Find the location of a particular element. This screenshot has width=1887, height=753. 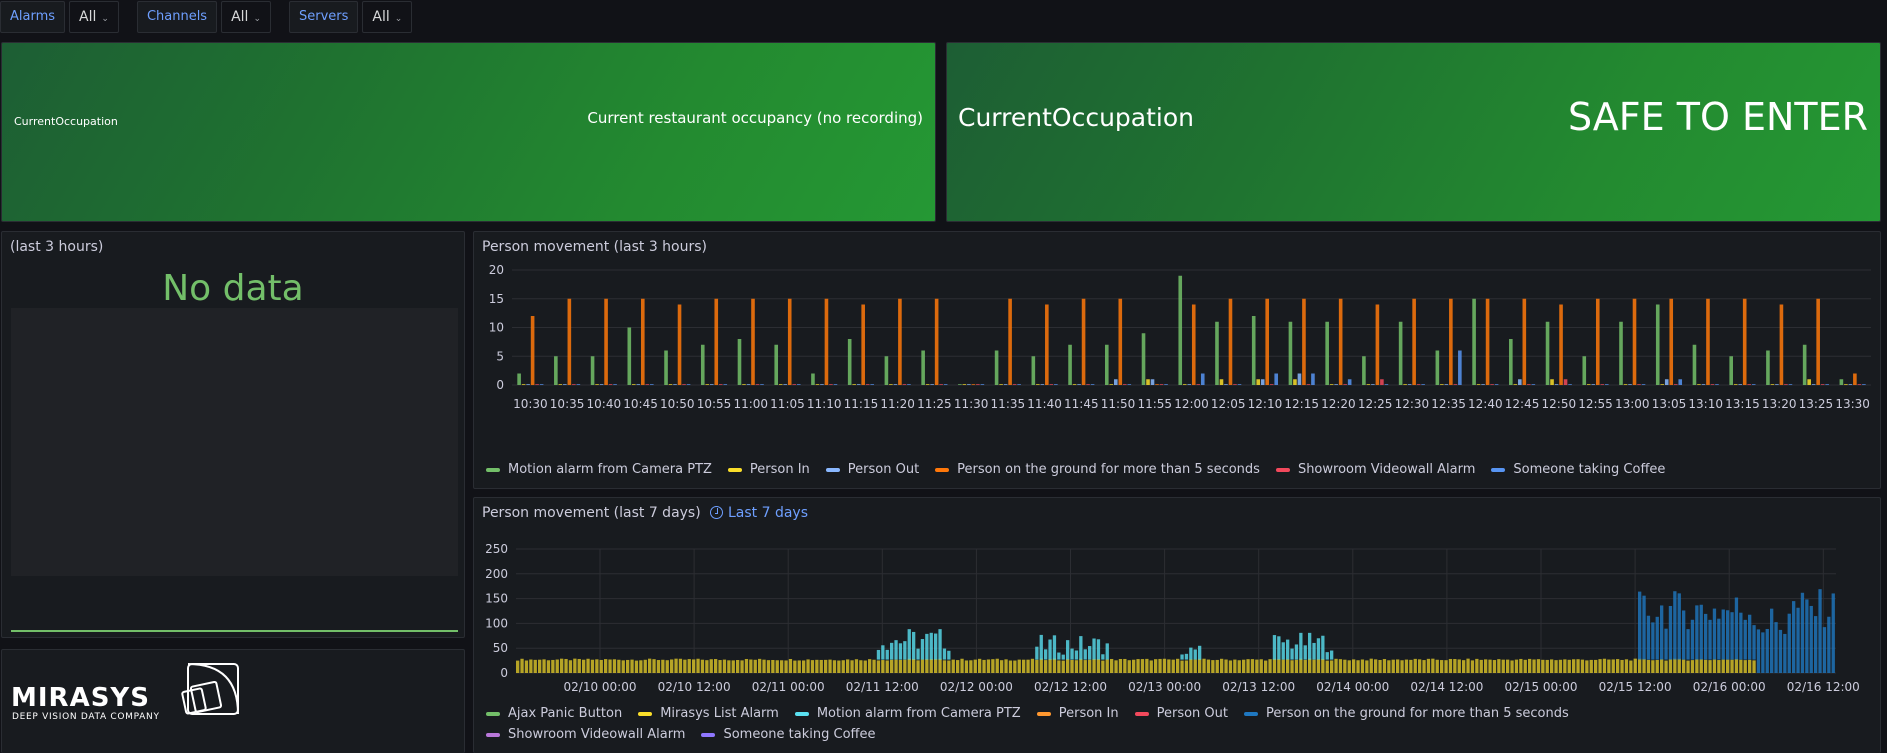

var-channels-select: All ⌄ is located at coordinates (246, 17).